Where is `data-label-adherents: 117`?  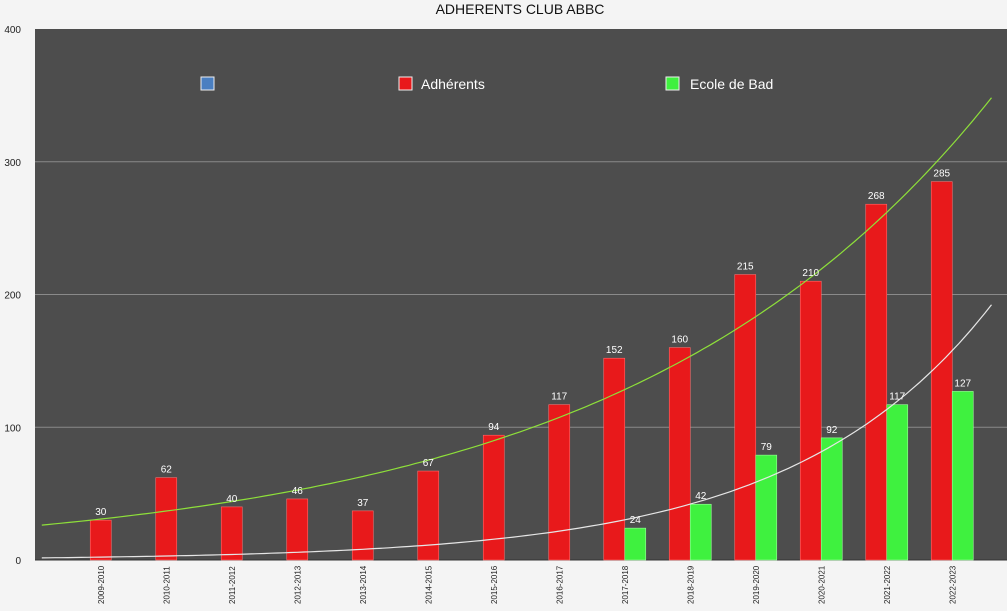 data-label-adherents: 117 is located at coordinates (559, 397).